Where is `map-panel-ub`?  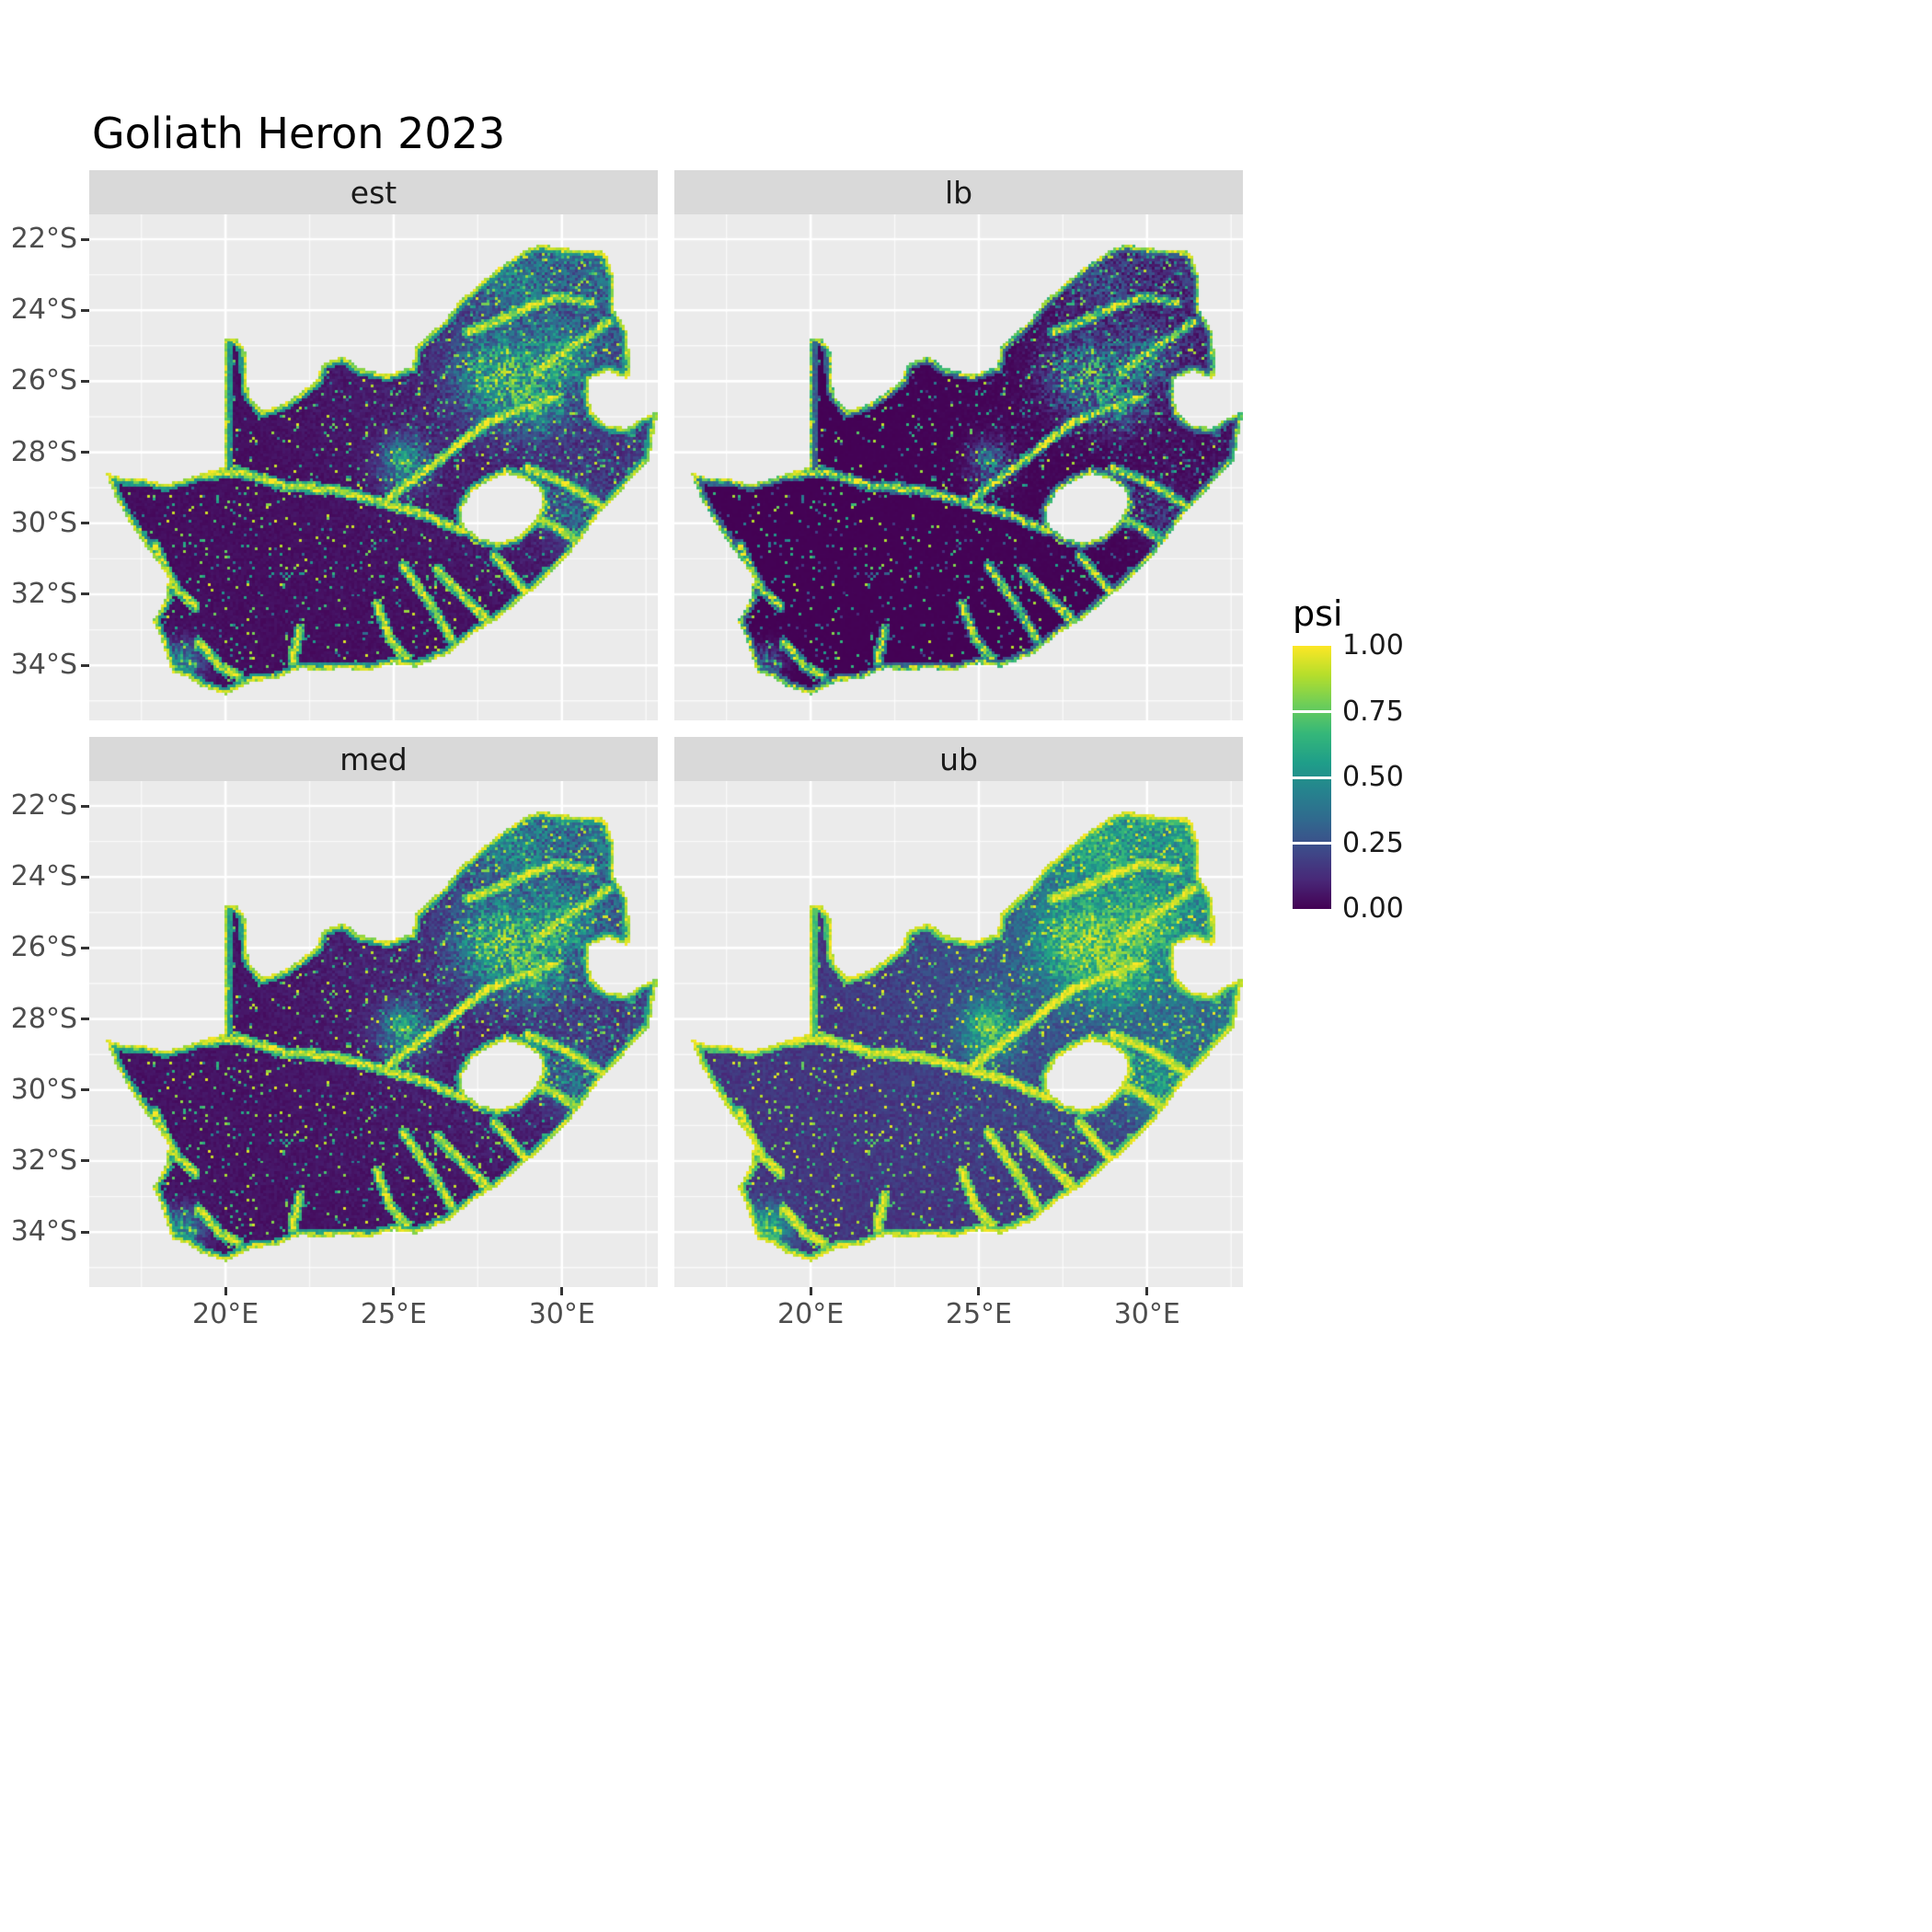
map-panel-ub is located at coordinates (958, 1034).